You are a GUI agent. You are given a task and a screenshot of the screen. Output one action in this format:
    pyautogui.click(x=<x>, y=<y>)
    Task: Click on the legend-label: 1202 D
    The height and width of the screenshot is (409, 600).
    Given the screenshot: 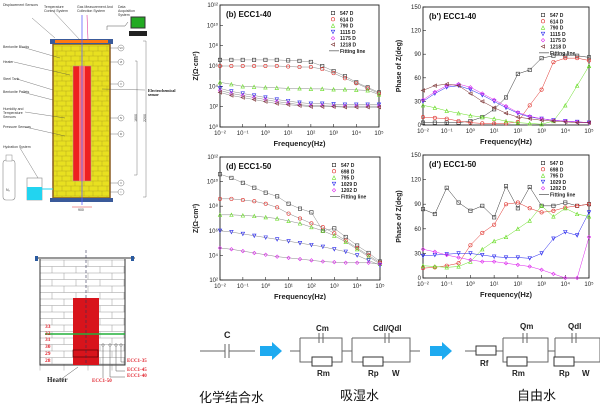 What is the action you would take?
    pyautogui.click(x=349, y=191)
    